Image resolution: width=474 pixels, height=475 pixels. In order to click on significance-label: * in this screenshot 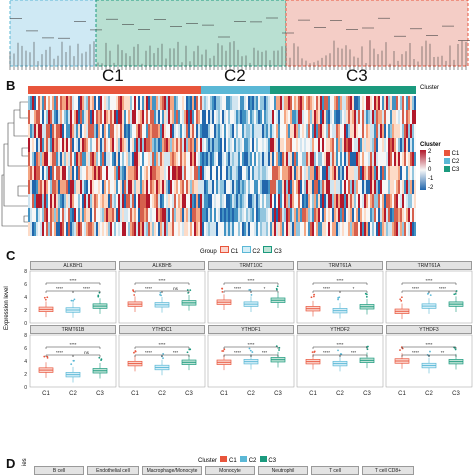, I will do `click(265, 288)`.